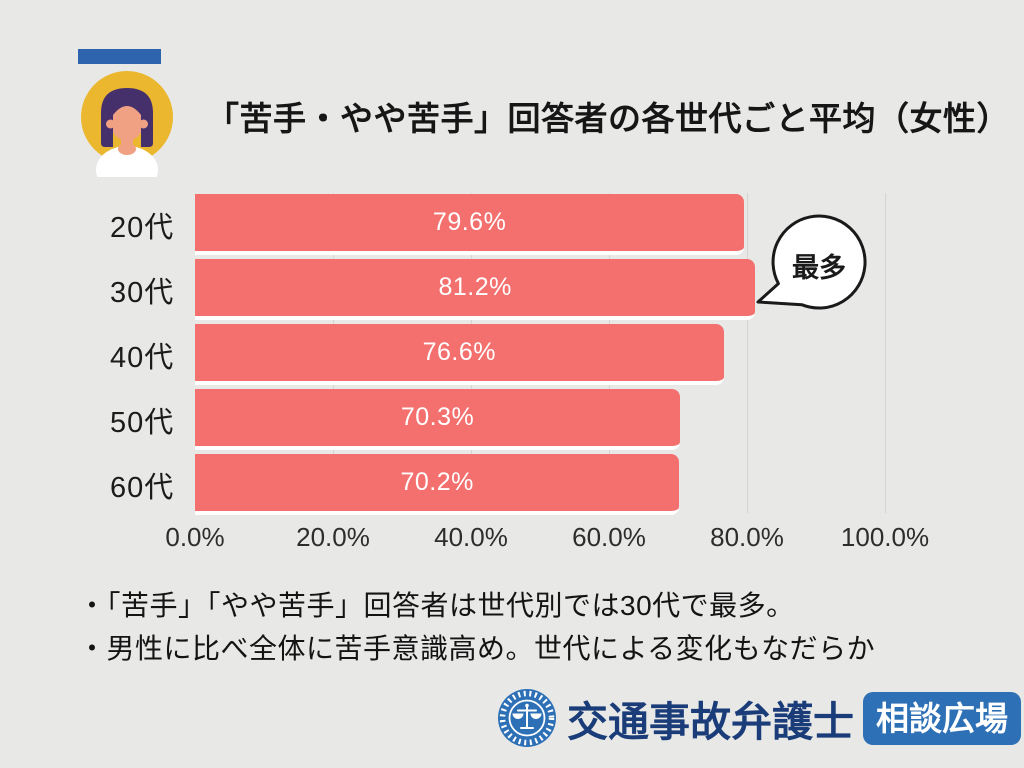  What do you see at coordinates (142, 227) in the screenshot?
I see `category-label: 20代` at bounding box center [142, 227].